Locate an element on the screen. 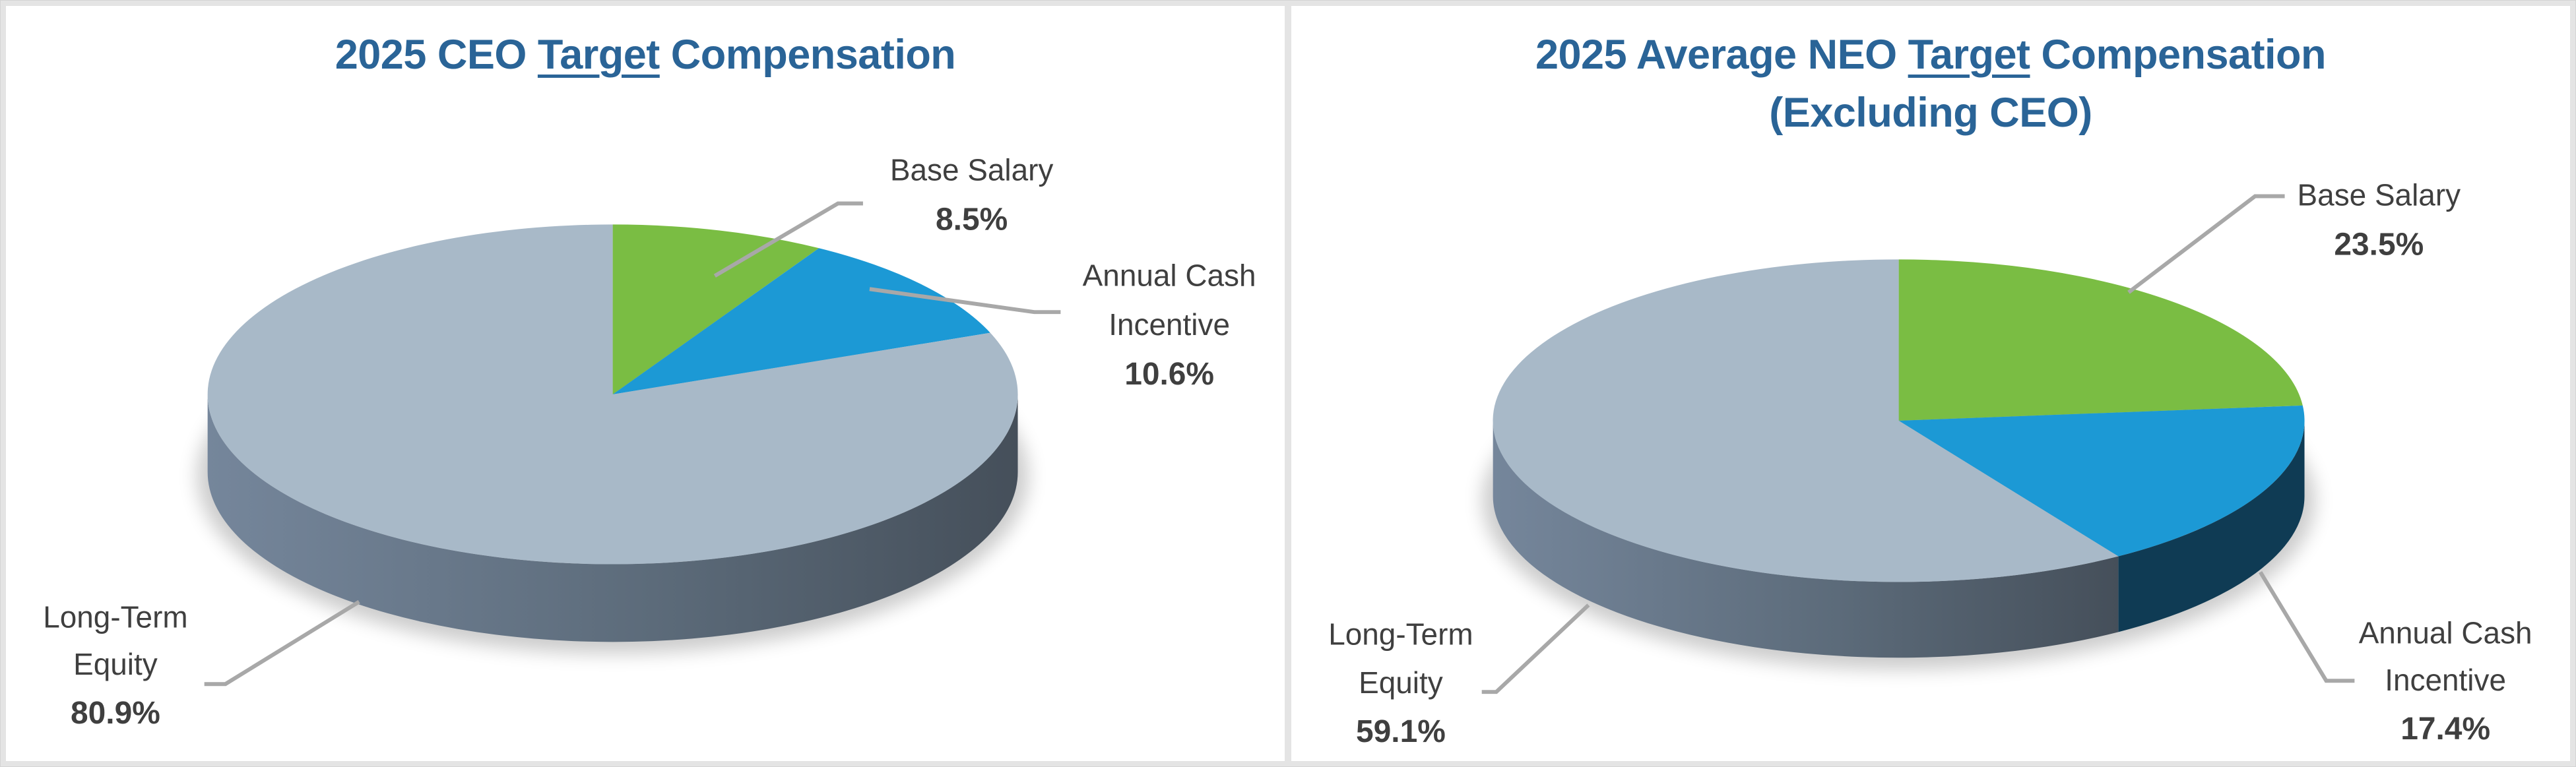 This screenshot has height=767, width=2576. title-line2: (Excluding CEO) is located at coordinates (1930, 113).